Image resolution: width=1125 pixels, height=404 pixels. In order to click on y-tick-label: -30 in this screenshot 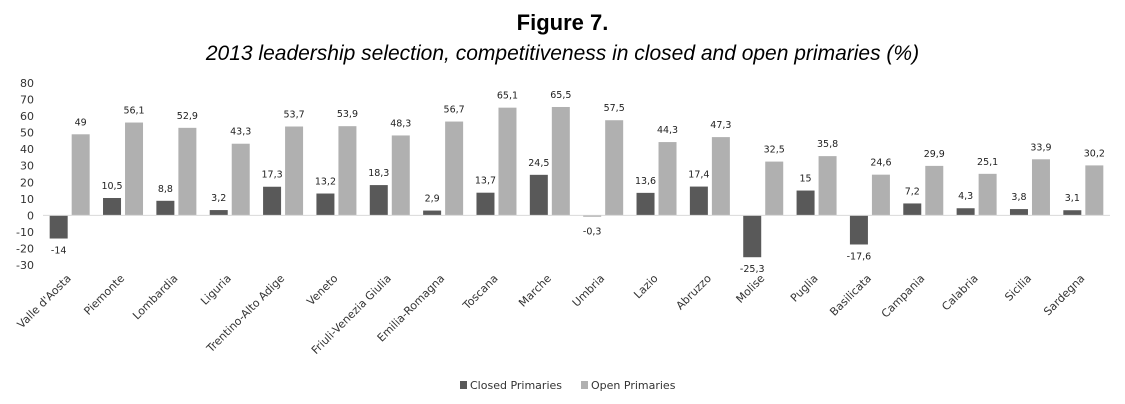, I will do `click(25, 265)`.